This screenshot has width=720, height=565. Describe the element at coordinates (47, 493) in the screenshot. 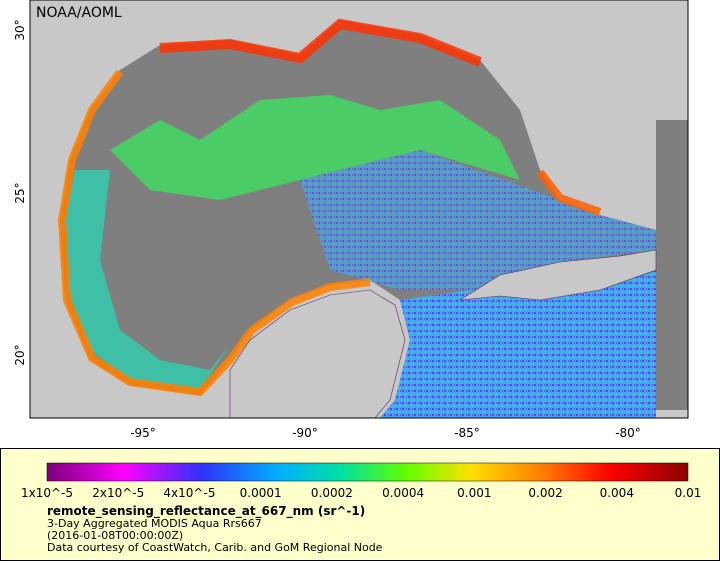

I see `colorbar-label: 1x10^-5` at that location.